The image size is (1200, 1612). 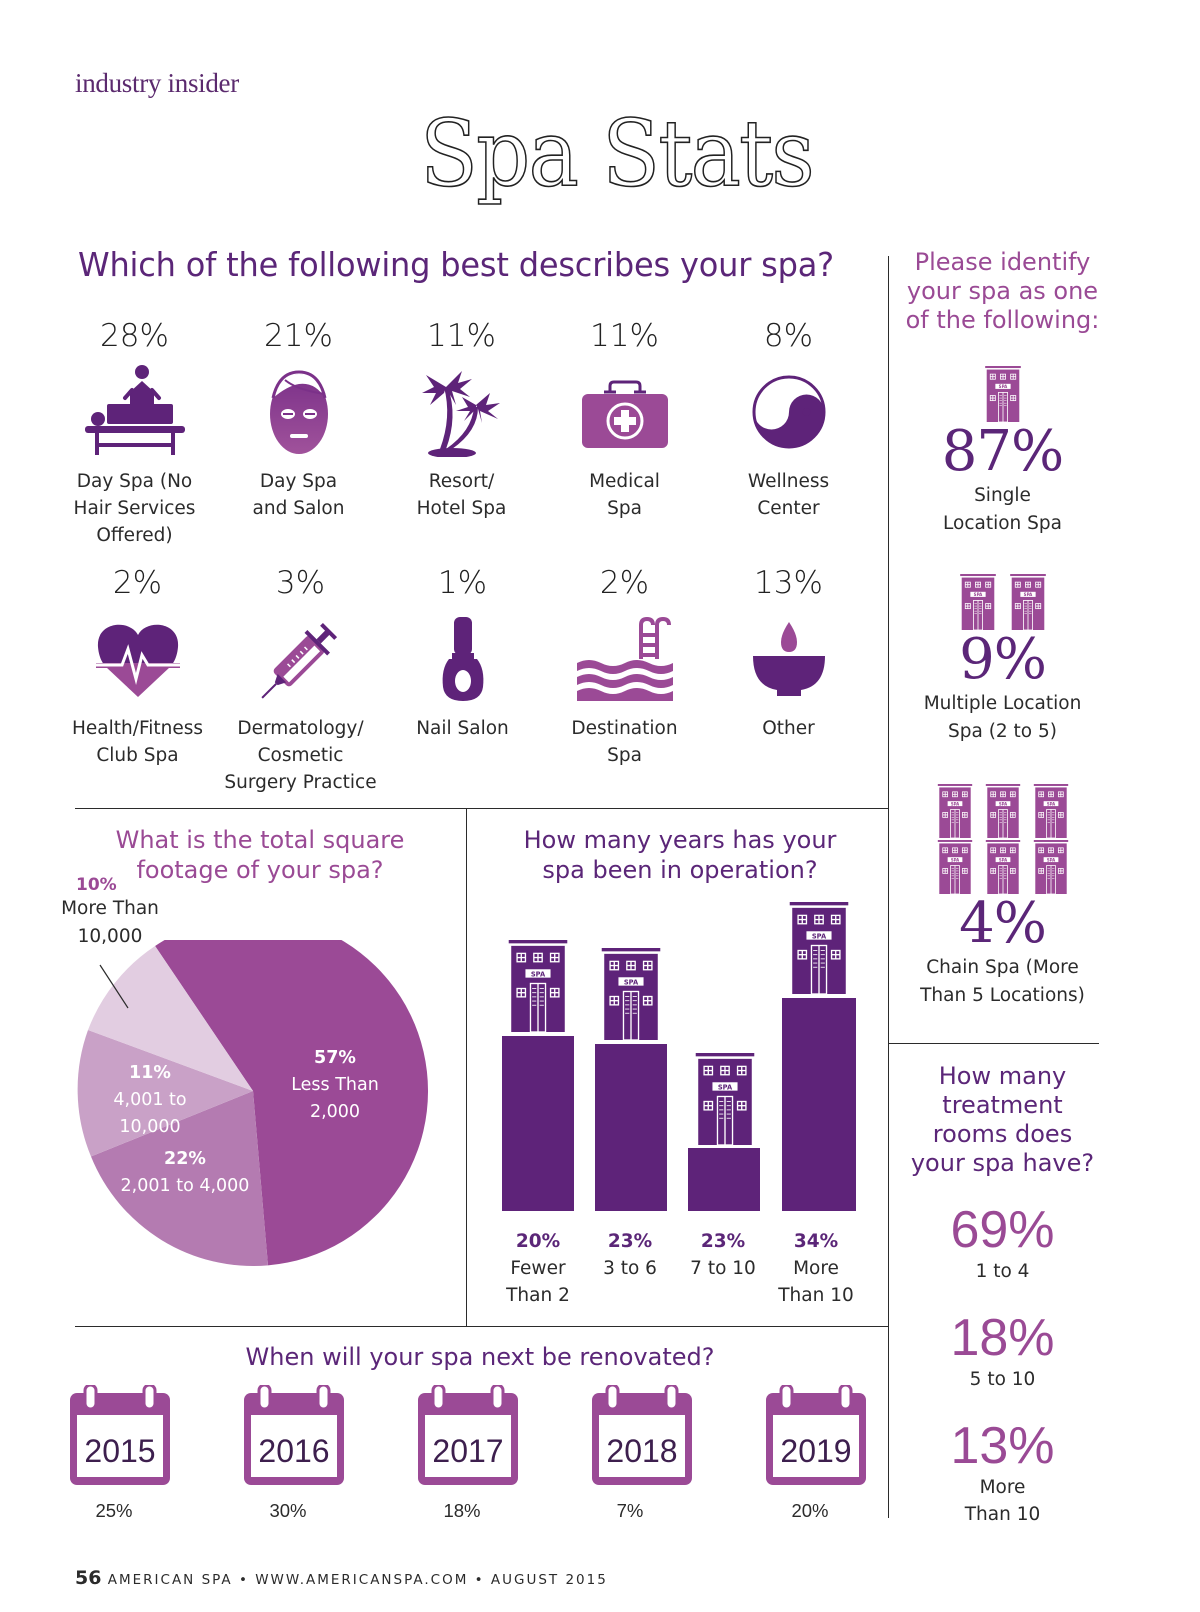 I want to click on yin-yang-icon, so click(x=788, y=412).